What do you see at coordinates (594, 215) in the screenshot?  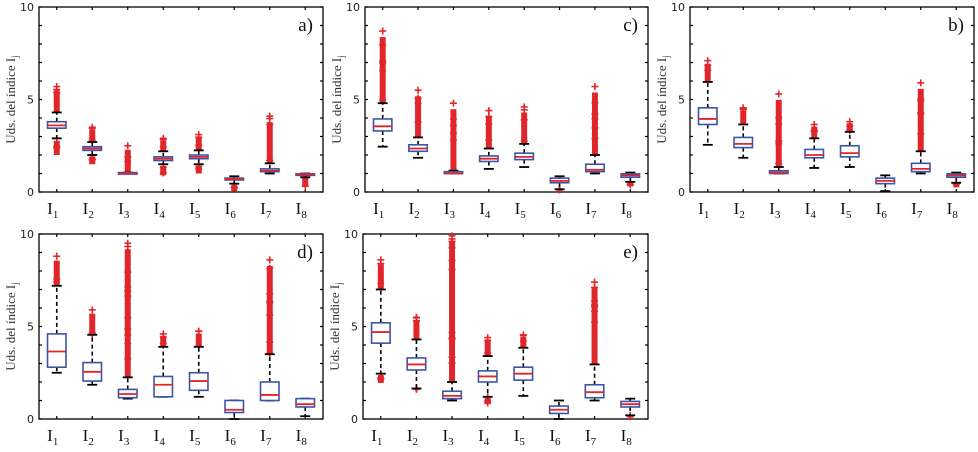 I see `x-tick-label-subscript: 7` at bounding box center [594, 215].